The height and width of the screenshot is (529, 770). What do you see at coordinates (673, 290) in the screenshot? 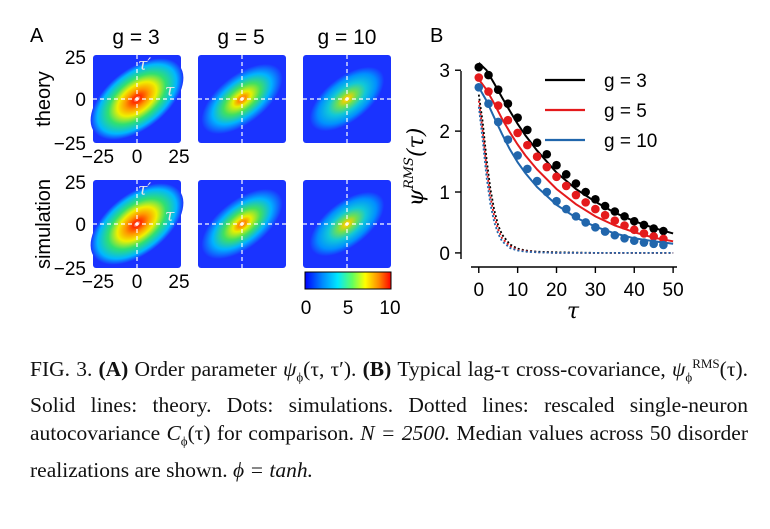
I see `x-tick-label: 50` at bounding box center [673, 290].